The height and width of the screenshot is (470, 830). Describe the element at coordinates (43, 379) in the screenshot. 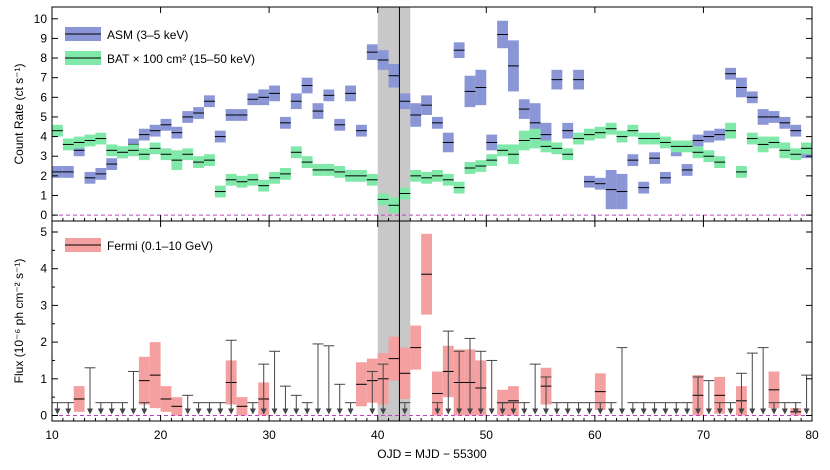

I see `y-tick-label-bottom: 1` at that location.